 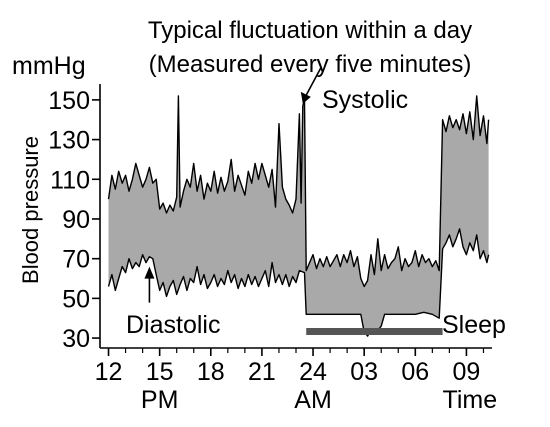 I want to click on y-tick-label: 90, so click(x=76, y=220).